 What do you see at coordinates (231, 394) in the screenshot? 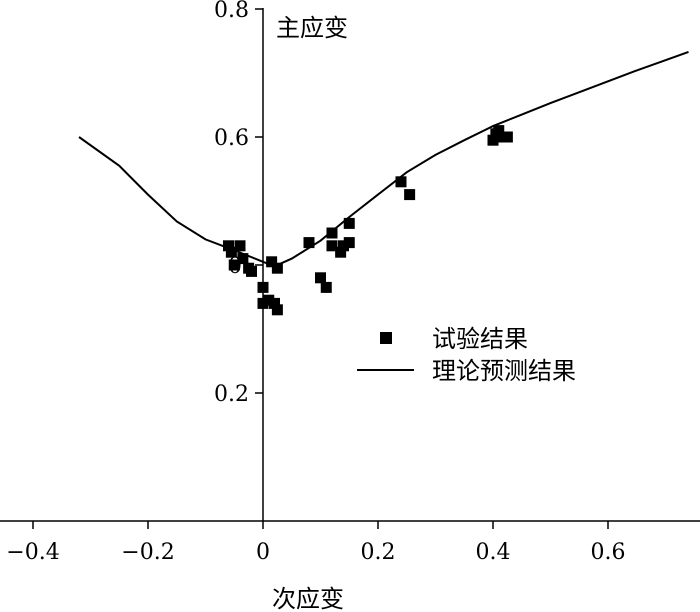
I see `y-tick-label: 0.2` at bounding box center [231, 394].